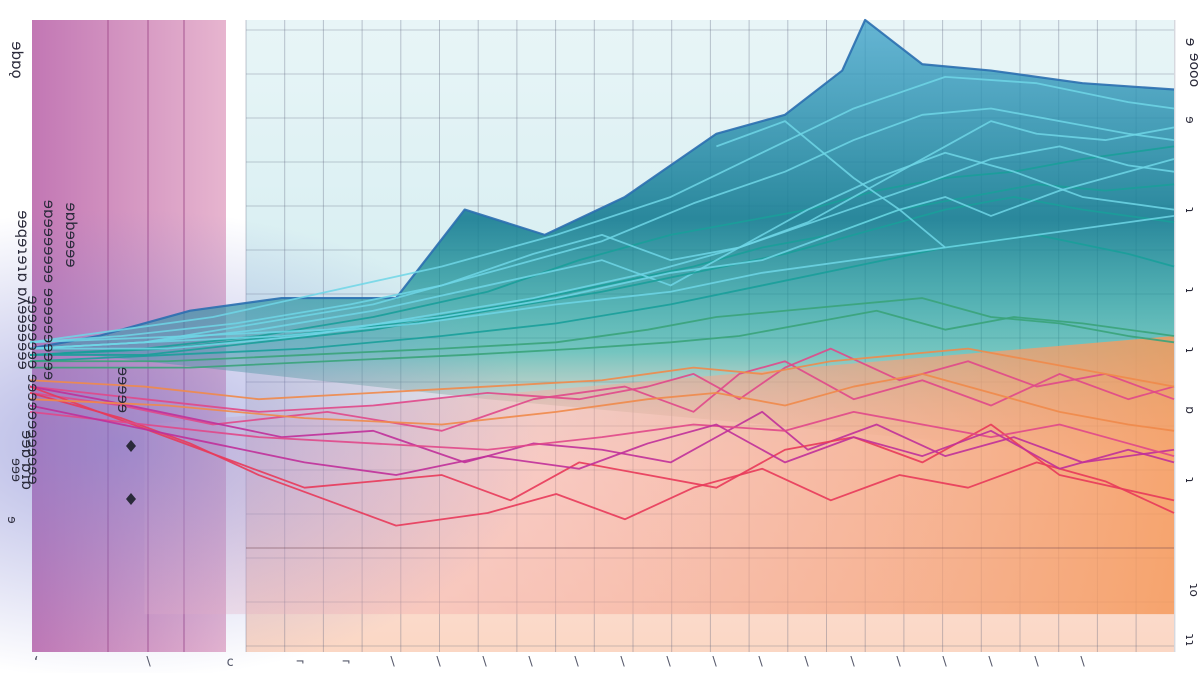 The width and height of the screenshot is (1200, 673). I want to click on right-label: ɿo, so click(1193, 590).